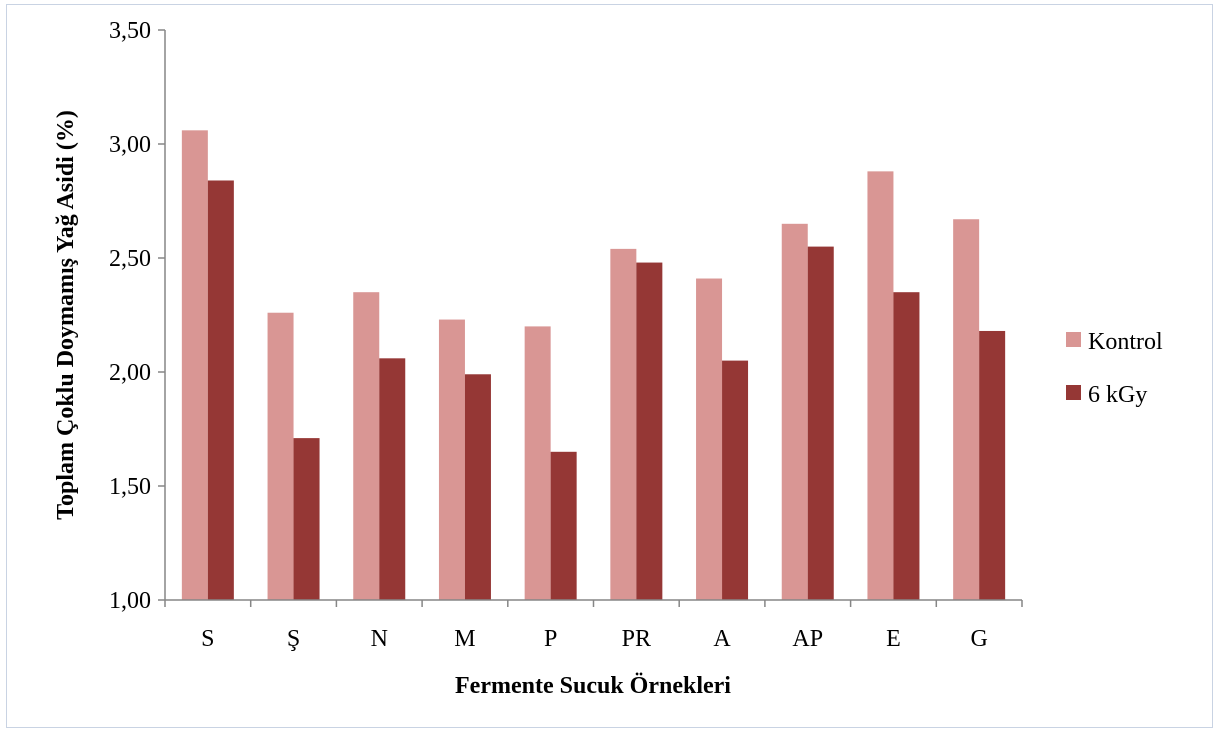  Describe the element at coordinates (137, 316) in the screenshot. I see `y-axis-ticks: 1,00 1,50 2,00 2,50 3,00 3,50` at that location.